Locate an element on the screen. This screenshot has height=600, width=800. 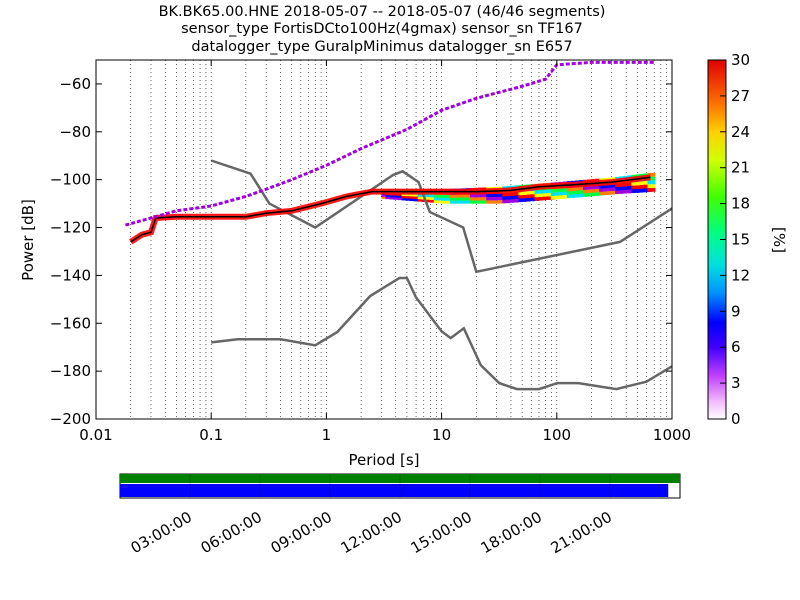
timeline-tick-label: 09:00:00 is located at coordinates (301, 532).